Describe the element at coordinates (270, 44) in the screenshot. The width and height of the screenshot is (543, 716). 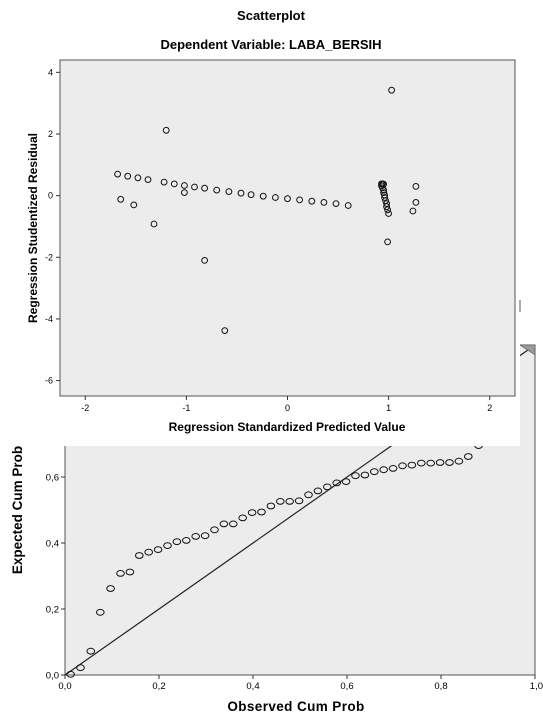
I see `chart-subtitle: Dependent Variable: LABA_BERSIH` at that location.